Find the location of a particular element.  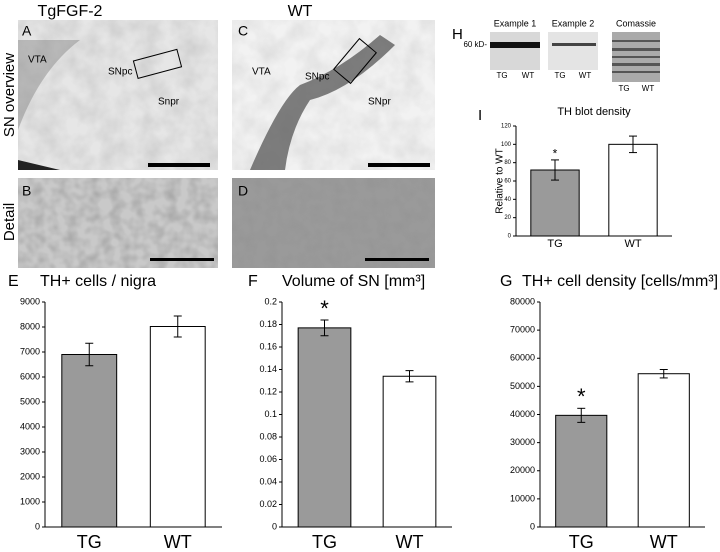

y-tick-label: 80000 is located at coordinates (522, 301).